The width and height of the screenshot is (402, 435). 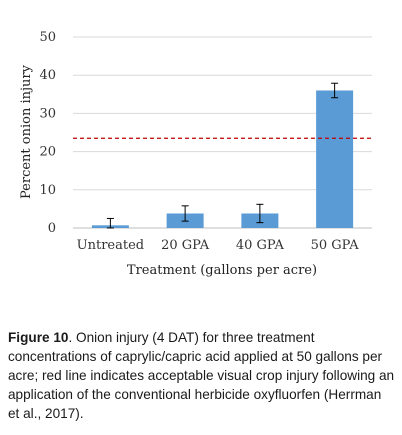 What do you see at coordinates (47, 152) in the screenshot?
I see `y-tick-label: 20` at bounding box center [47, 152].